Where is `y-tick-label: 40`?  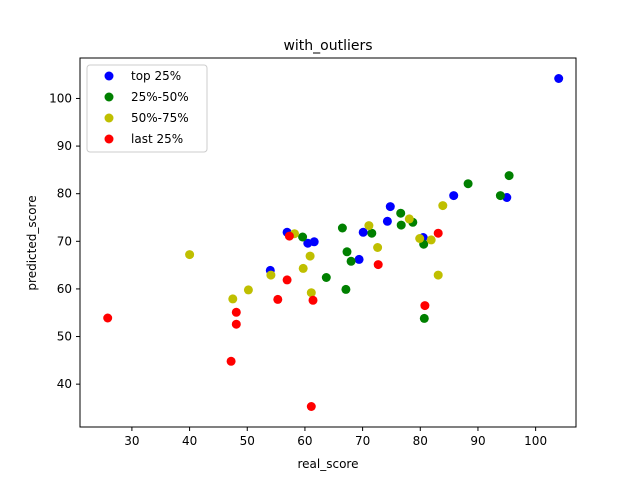 y-tick-label: 40 is located at coordinates (64, 384).